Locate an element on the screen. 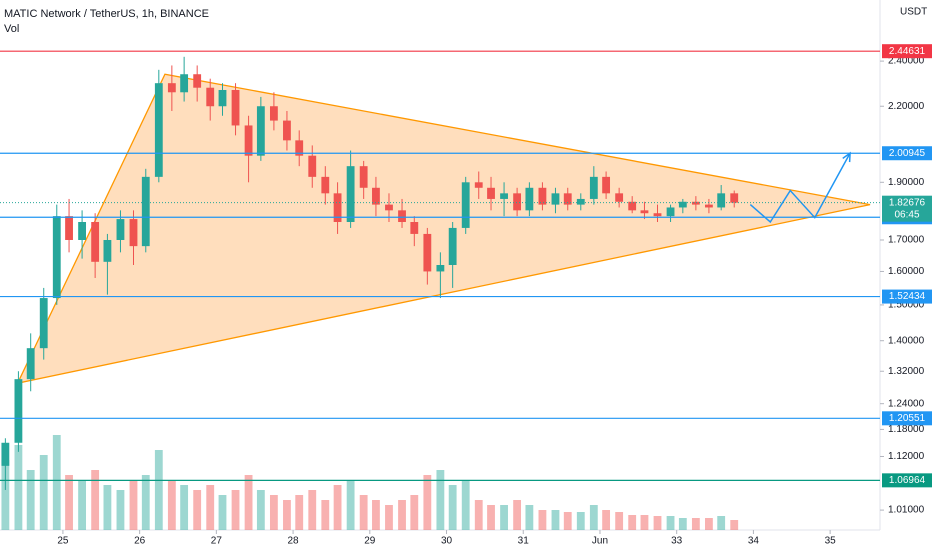 This screenshot has height=550, width=932. level-label: 2.00945 is located at coordinates (907, 153).